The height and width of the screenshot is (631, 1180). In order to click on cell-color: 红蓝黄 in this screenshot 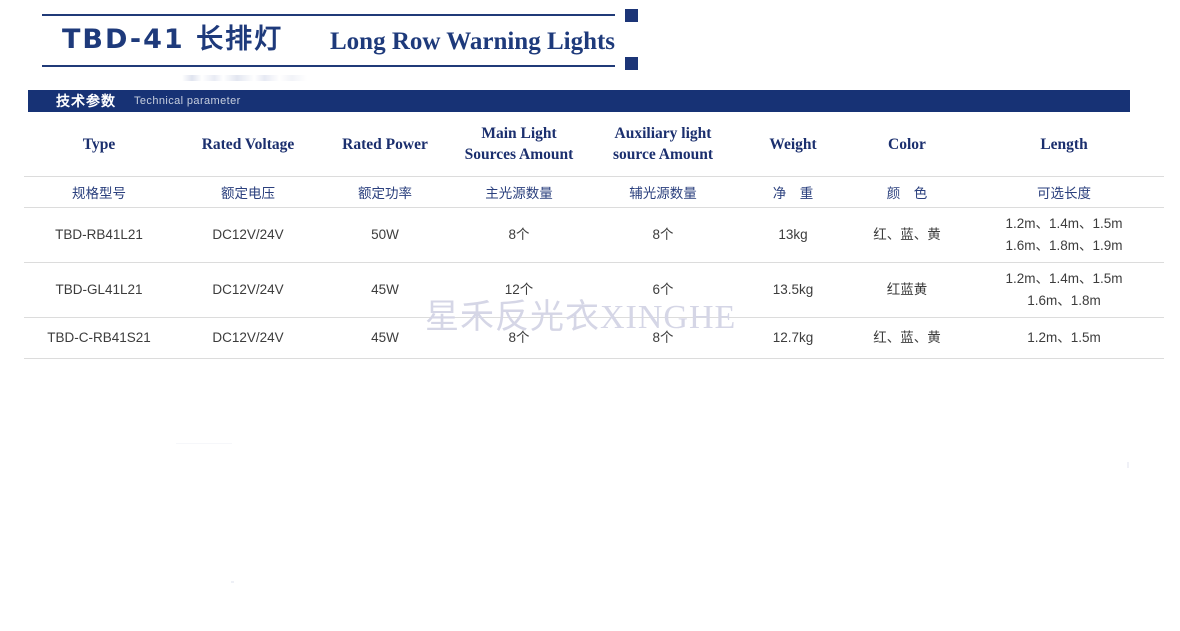, I will do `click(907, 290)`.